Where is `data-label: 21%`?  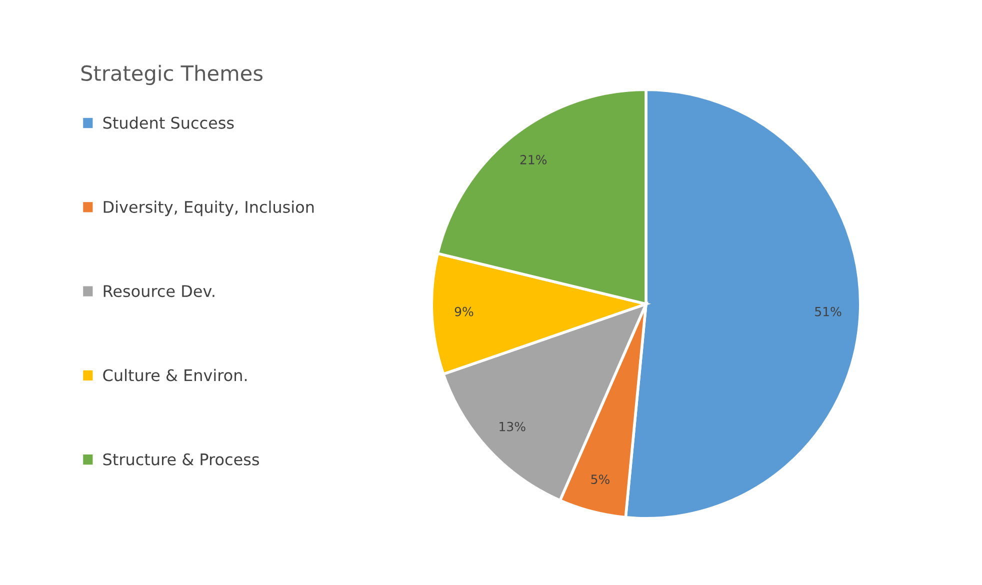 data-label: 21% is located at coordinates (533, 159).